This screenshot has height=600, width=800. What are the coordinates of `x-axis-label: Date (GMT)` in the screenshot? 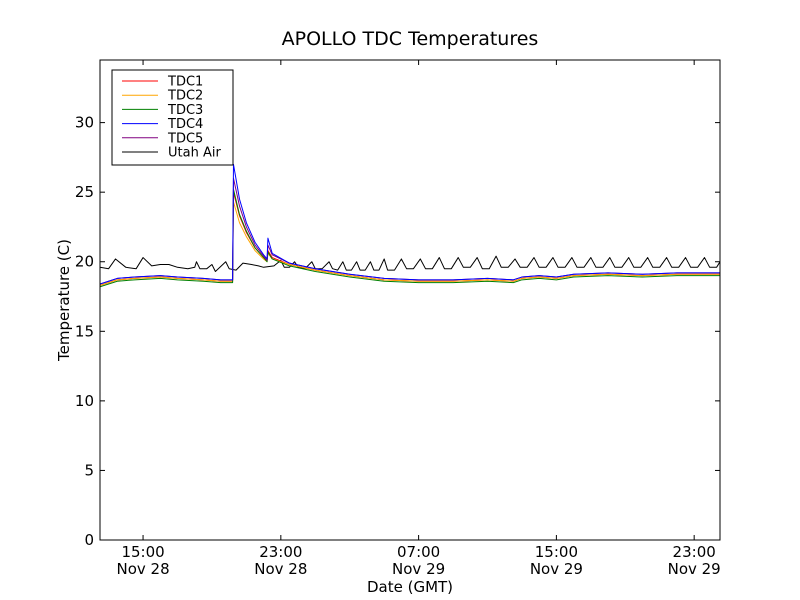 It's located at (410, 587).